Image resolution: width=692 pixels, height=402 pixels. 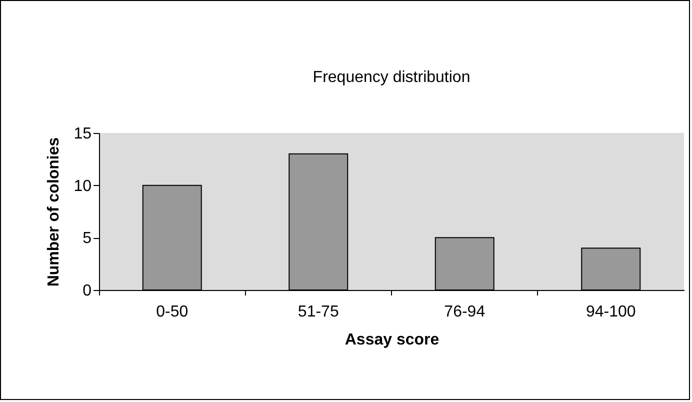 I want to click on x-tick-label: 51-75, so click(x=318, y=312).